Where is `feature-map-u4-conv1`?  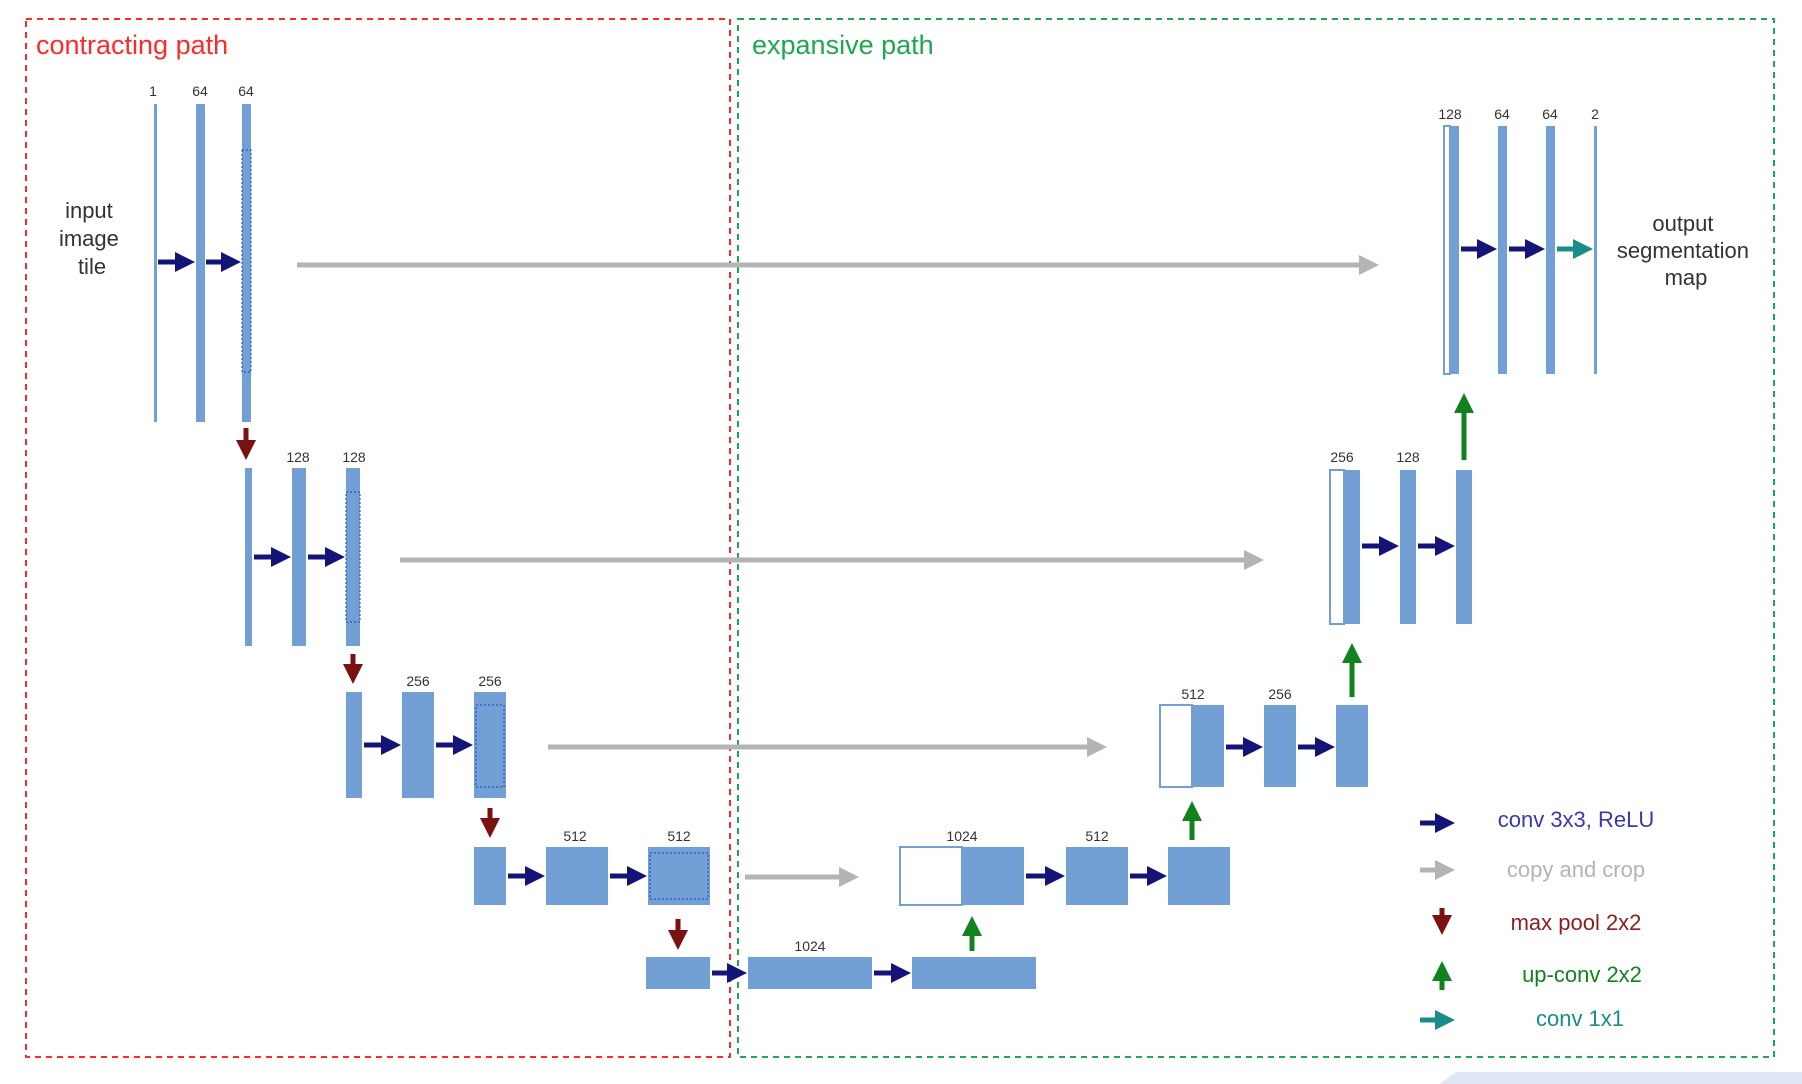
feature-map-u4-conv1 is located at coordinates (1097, 876).